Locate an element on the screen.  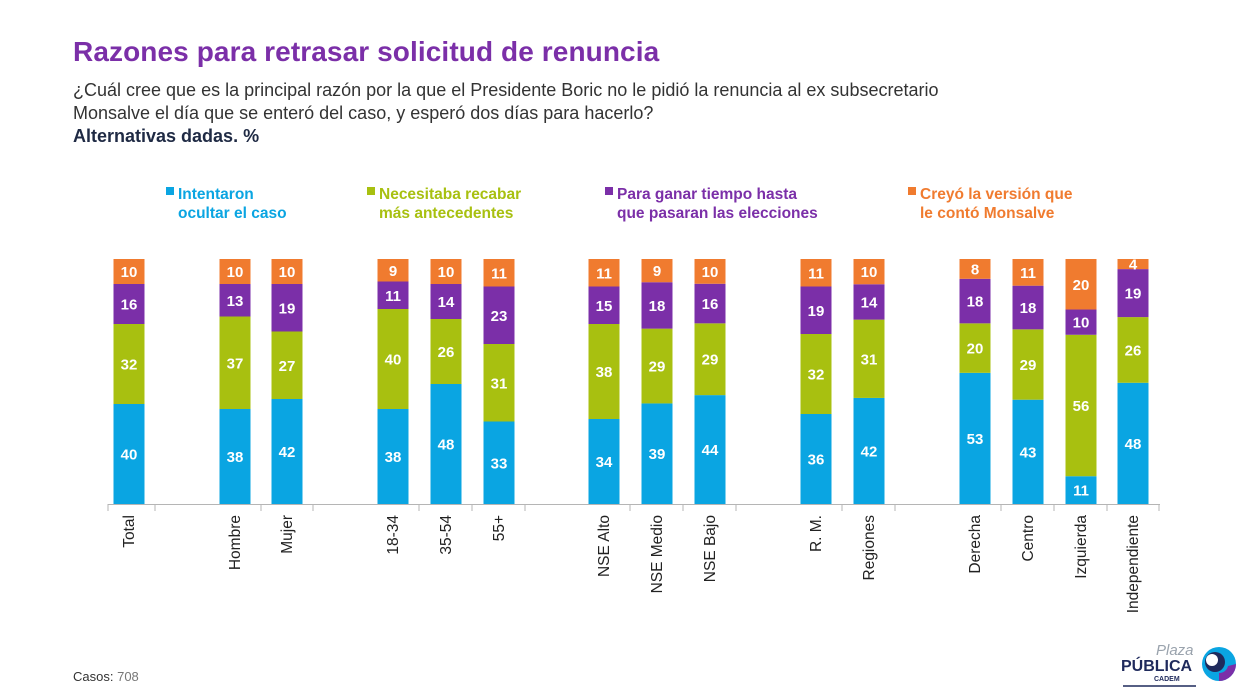
data-label: 39 is located at coordinates (657, 454).